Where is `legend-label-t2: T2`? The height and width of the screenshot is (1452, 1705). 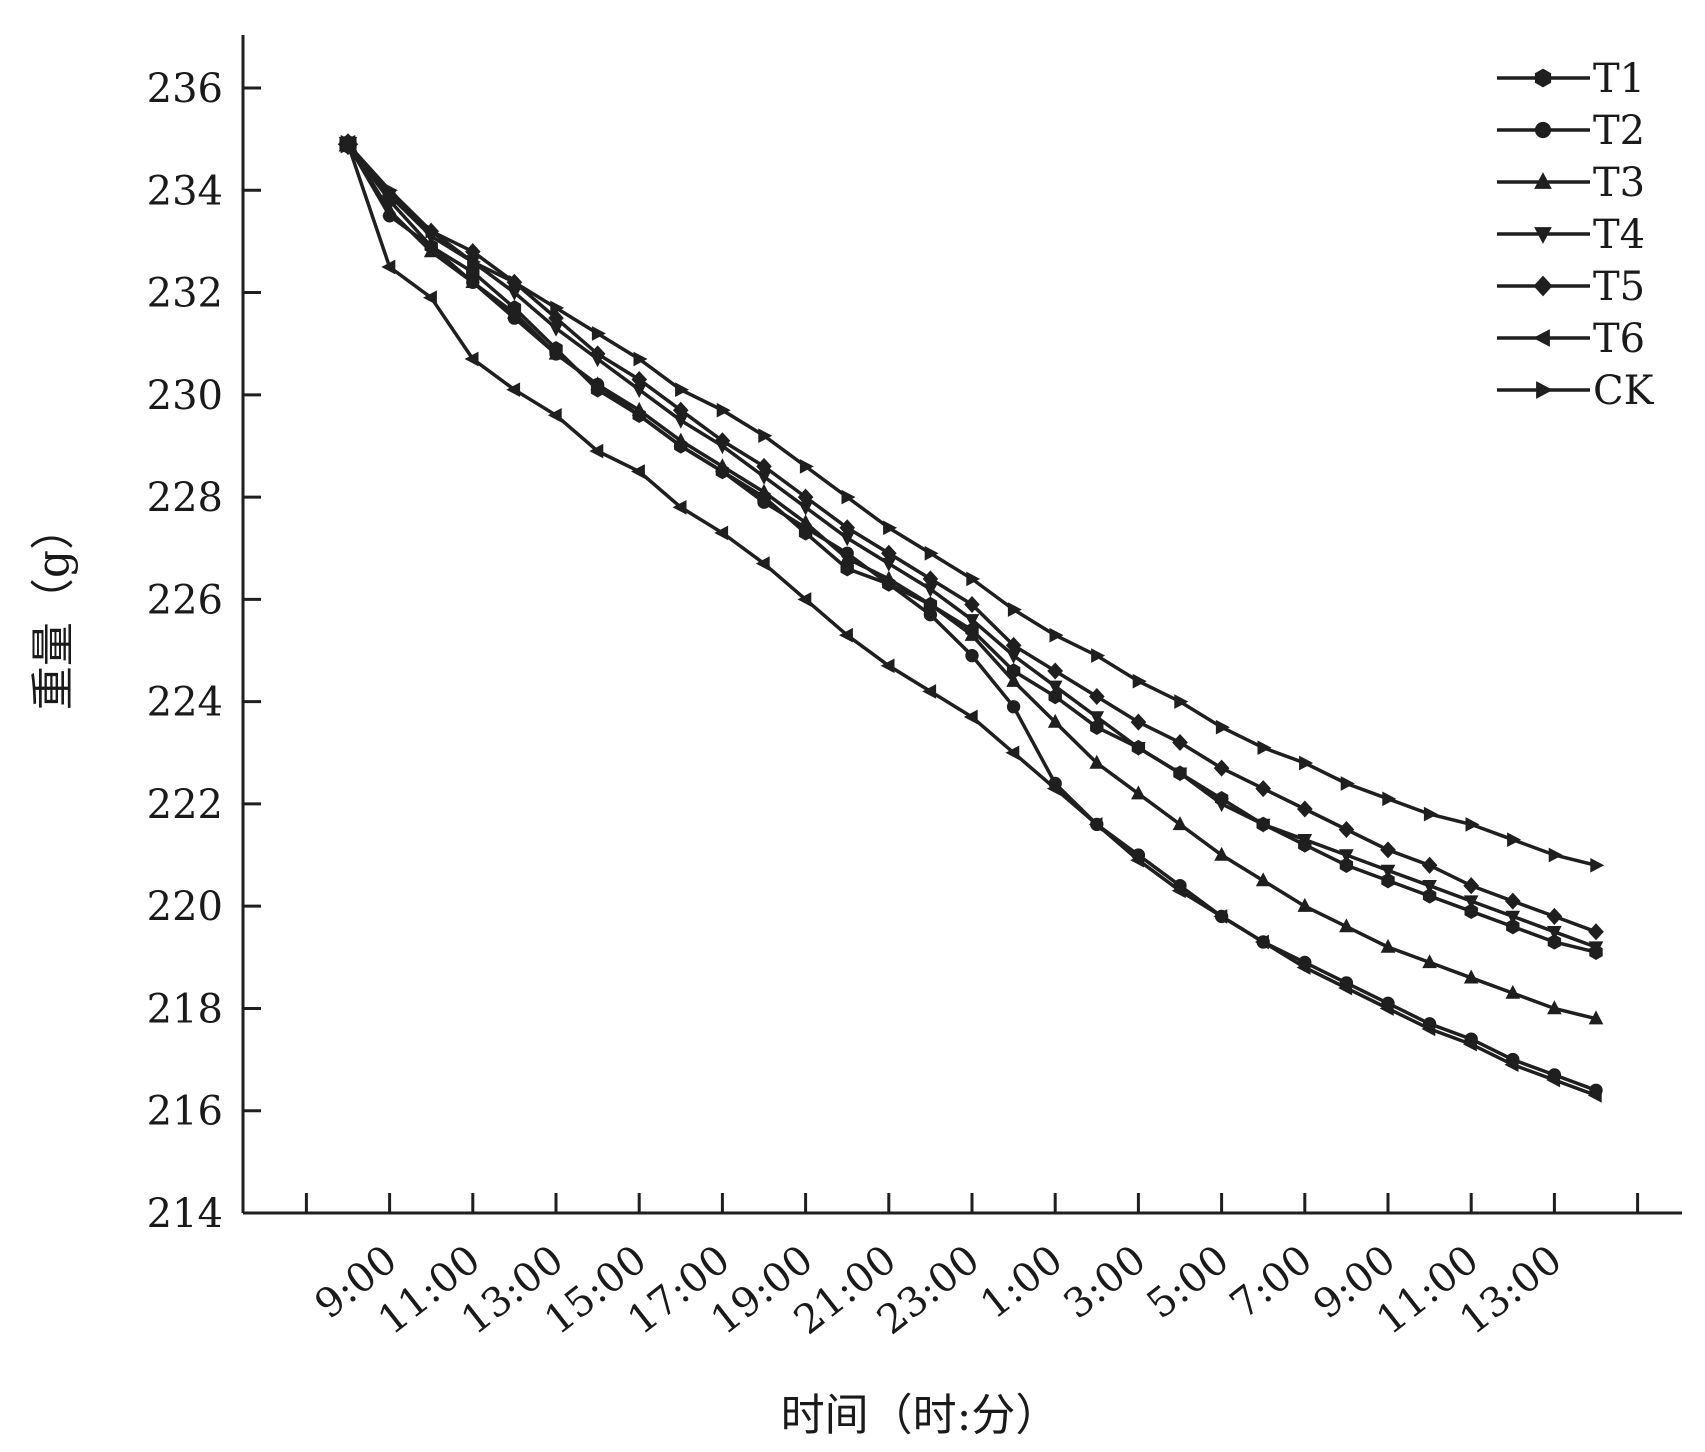 legend-label-t2: T2 is located at coordinates (1619, 131).